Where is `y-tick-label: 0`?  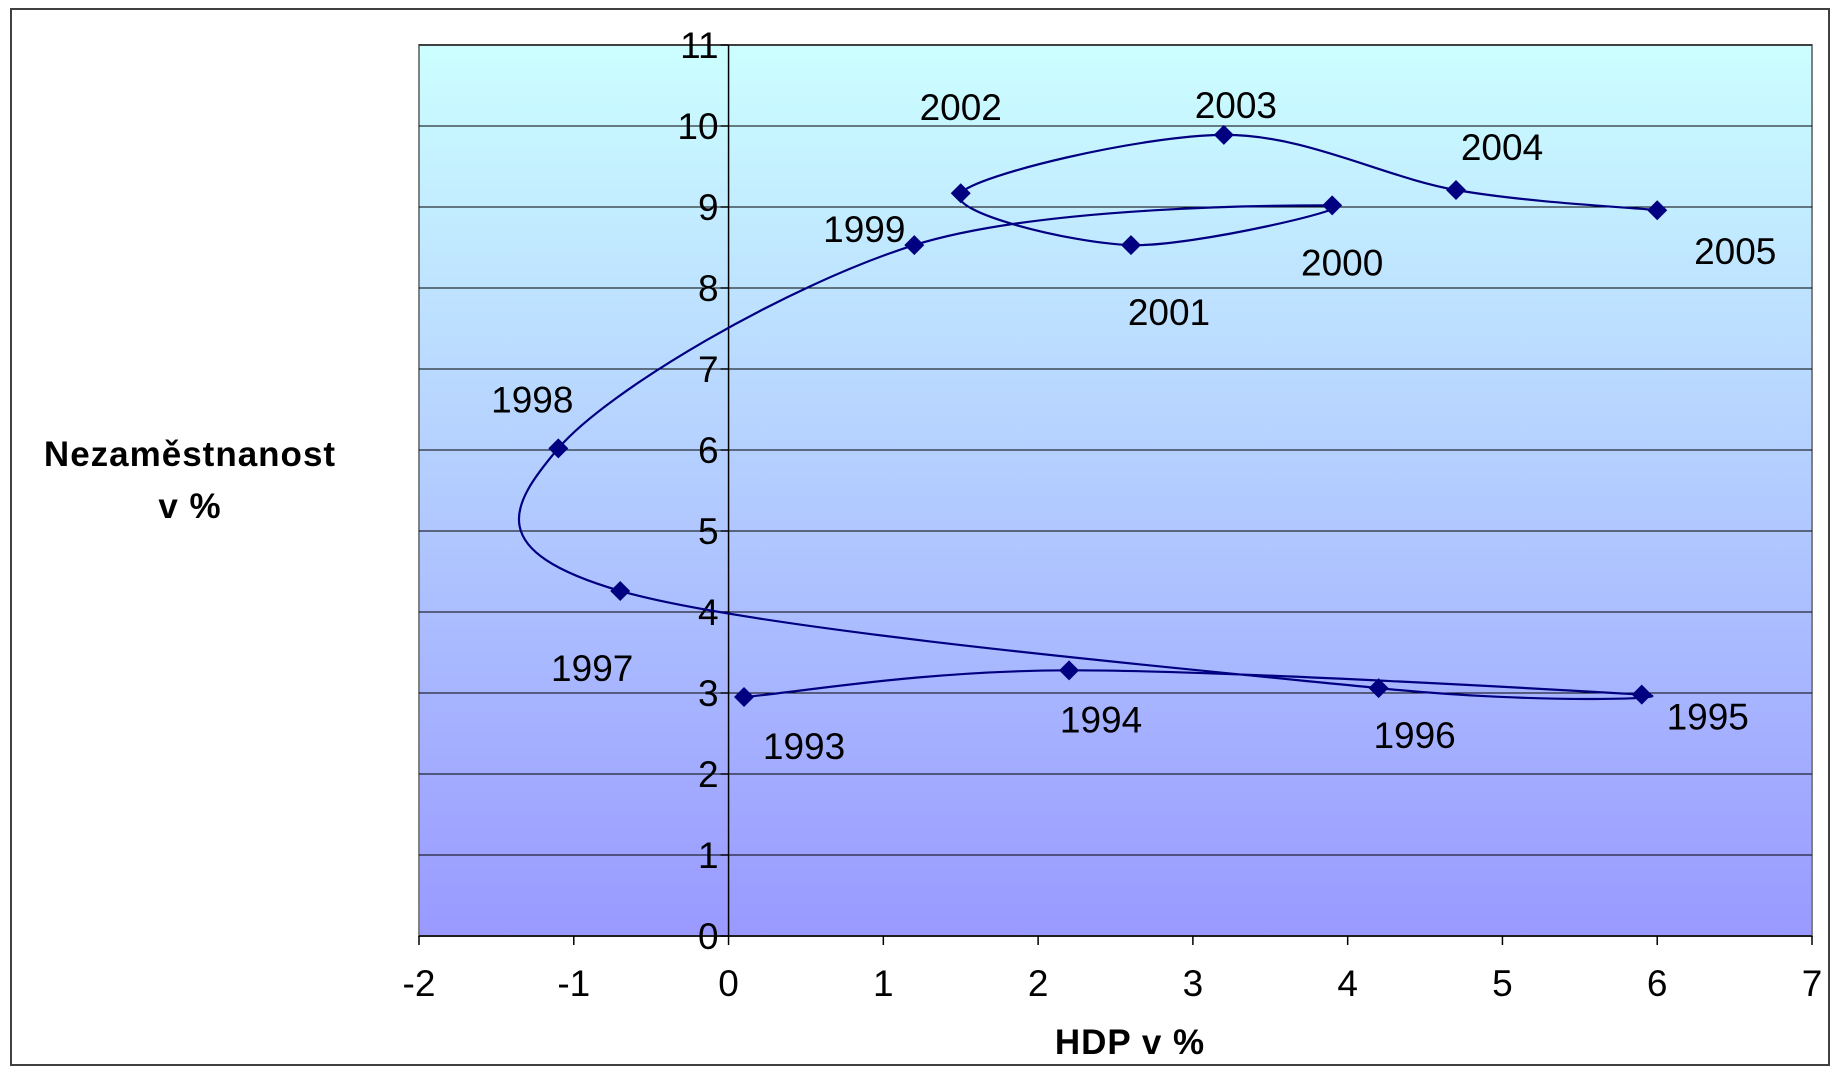
y-tick-label: 0 is located at coordinates (708, 936).